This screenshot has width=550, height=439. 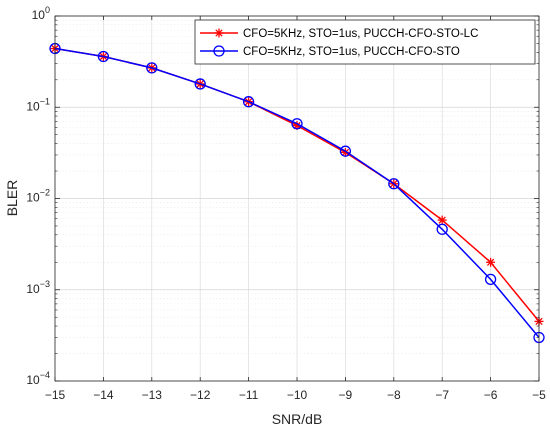 I want to click on y-axis-label: BLER, so click(x=12, y=198).